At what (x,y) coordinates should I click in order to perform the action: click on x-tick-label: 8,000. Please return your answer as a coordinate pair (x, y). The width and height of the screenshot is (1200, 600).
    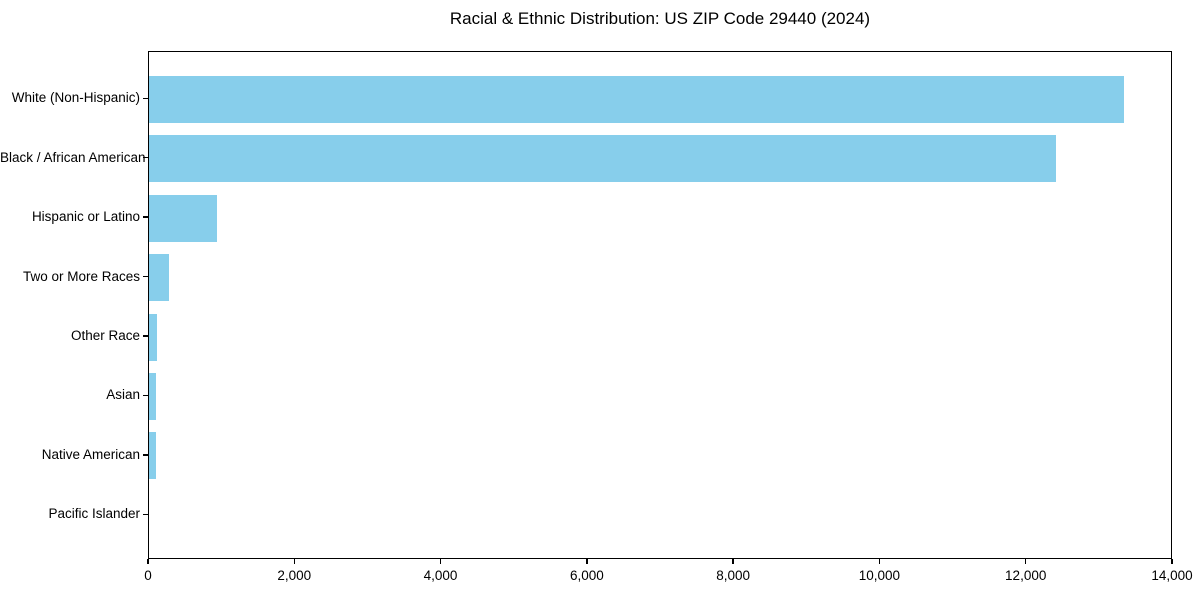
    Looking at the image, I should click on (733, 575).